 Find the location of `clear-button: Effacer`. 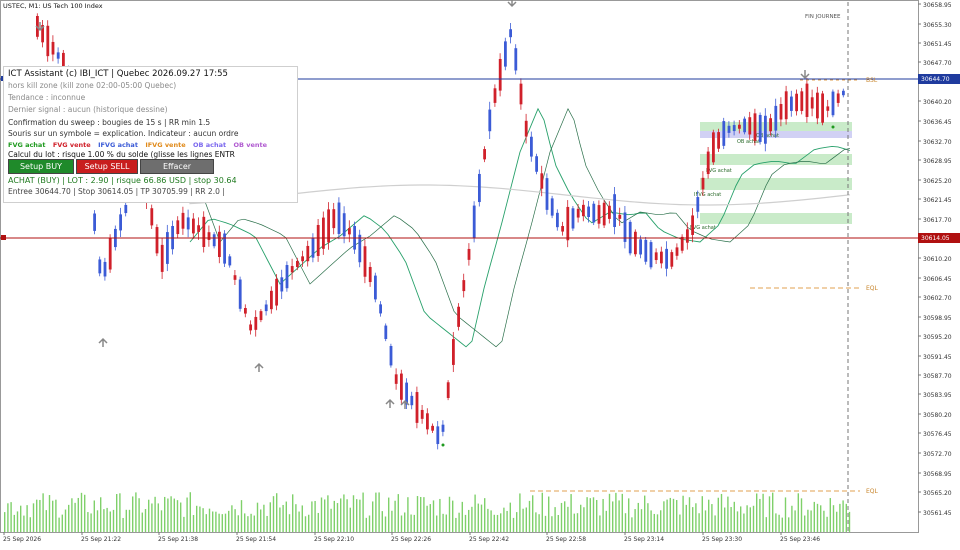

clear-button: Effacer is located at coordinates (177, 166).